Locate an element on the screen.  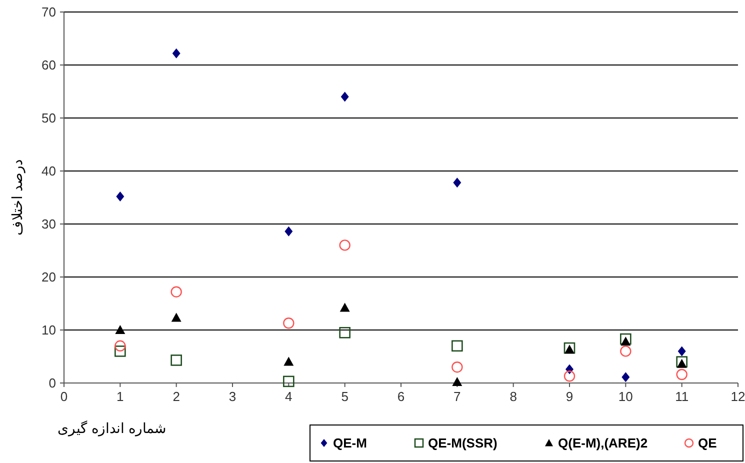
legend-label: QE-M(SSR) is located at coordinates (463, 443).